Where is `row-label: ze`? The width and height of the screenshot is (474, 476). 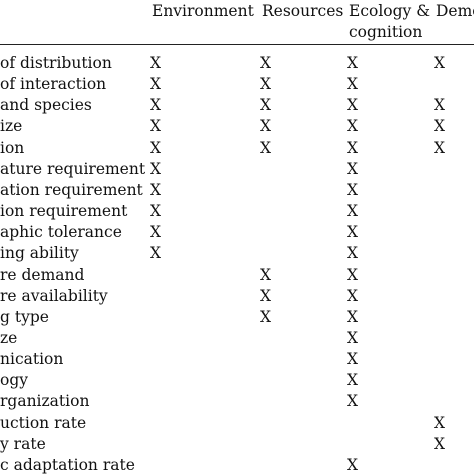 row-label: ze is located at coordinates (9, 337).